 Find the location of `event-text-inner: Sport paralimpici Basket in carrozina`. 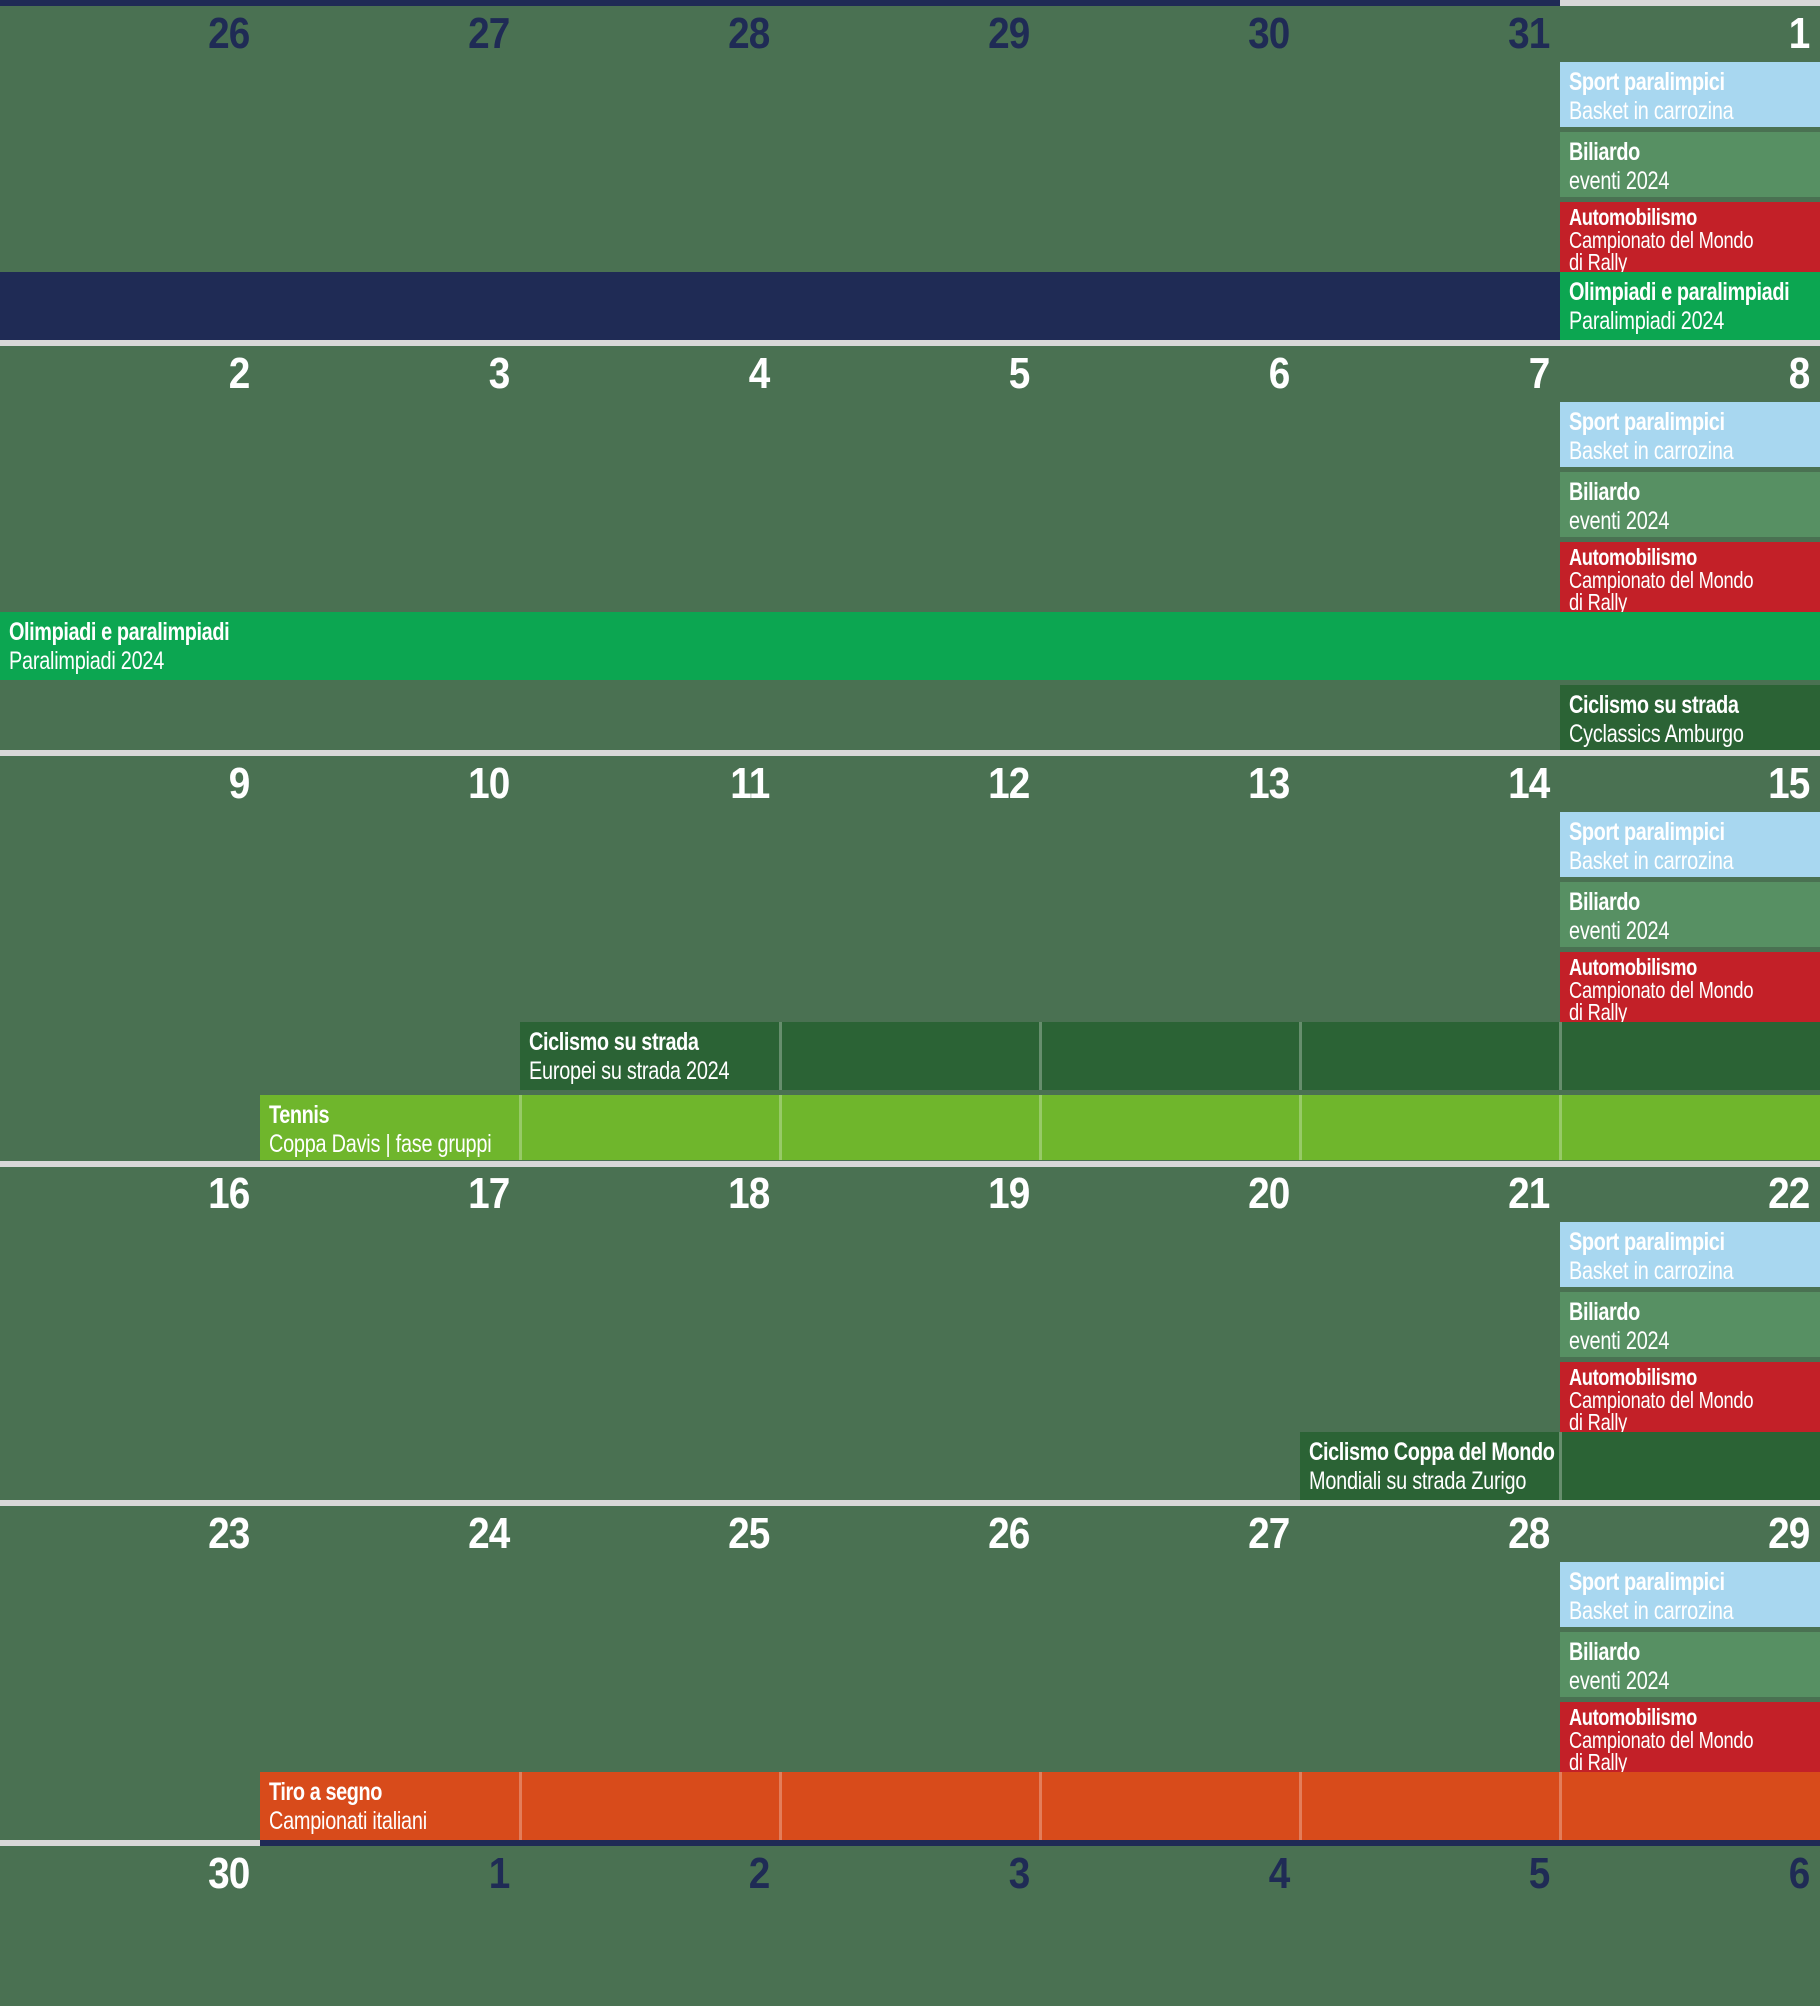

event-text-inner: Sport paralimpici Basket in carrozina is located at coordinates (1693, 436).